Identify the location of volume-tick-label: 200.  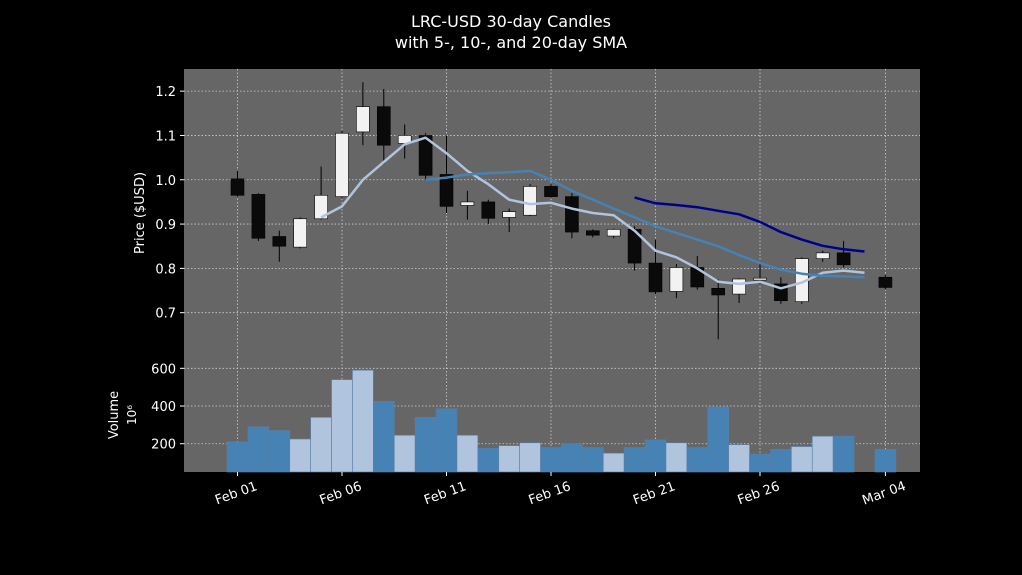
(163, 445).